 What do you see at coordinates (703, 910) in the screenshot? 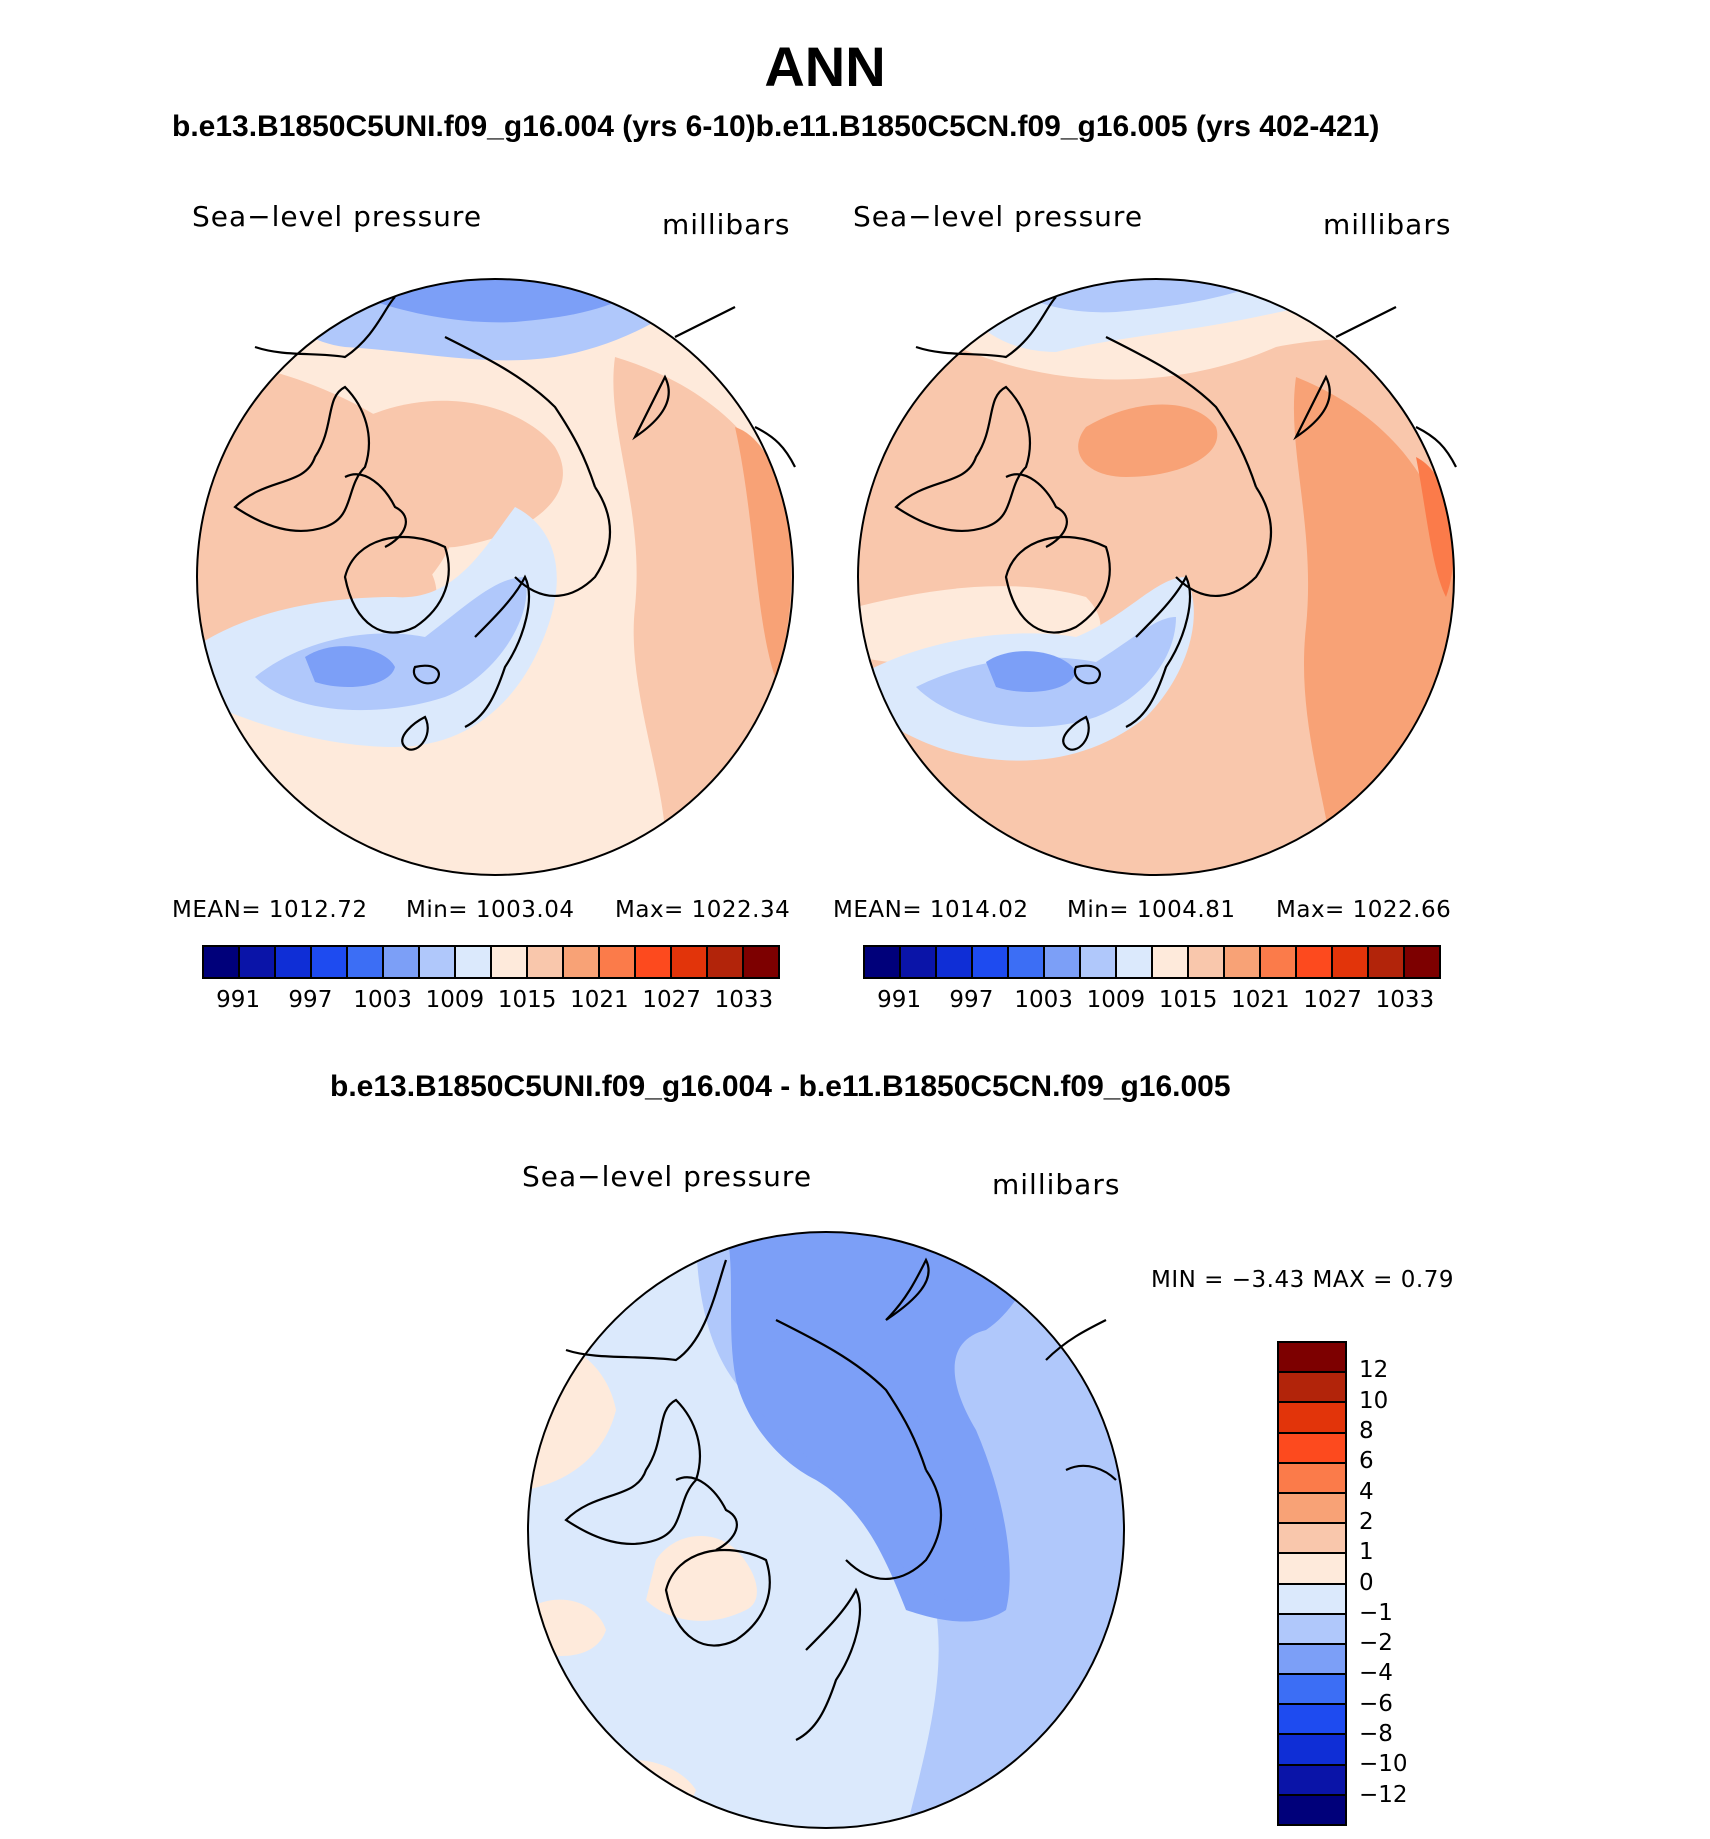
I see `panel1-max: Max= 1022.34` at bounding box center [703, 910].